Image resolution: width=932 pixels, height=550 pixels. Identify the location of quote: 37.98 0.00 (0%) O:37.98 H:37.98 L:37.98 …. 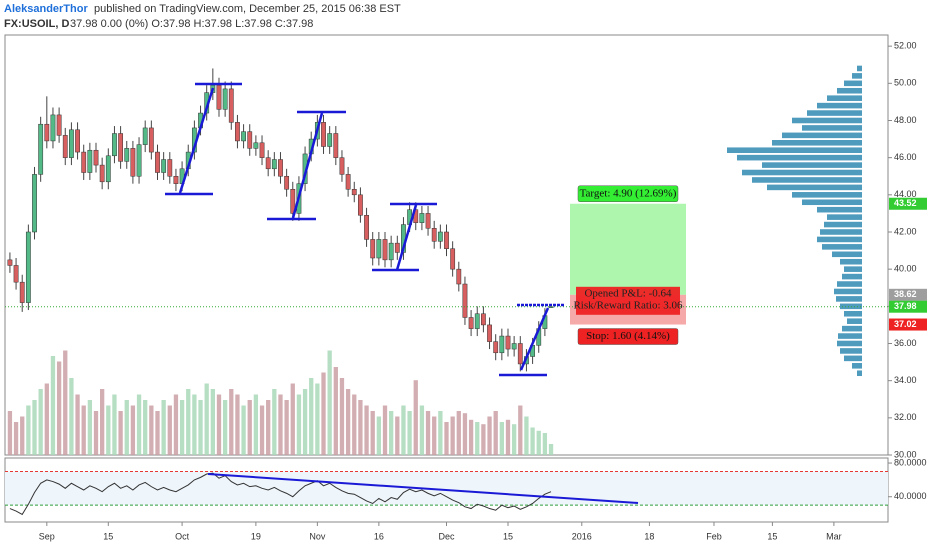
(191, 24).